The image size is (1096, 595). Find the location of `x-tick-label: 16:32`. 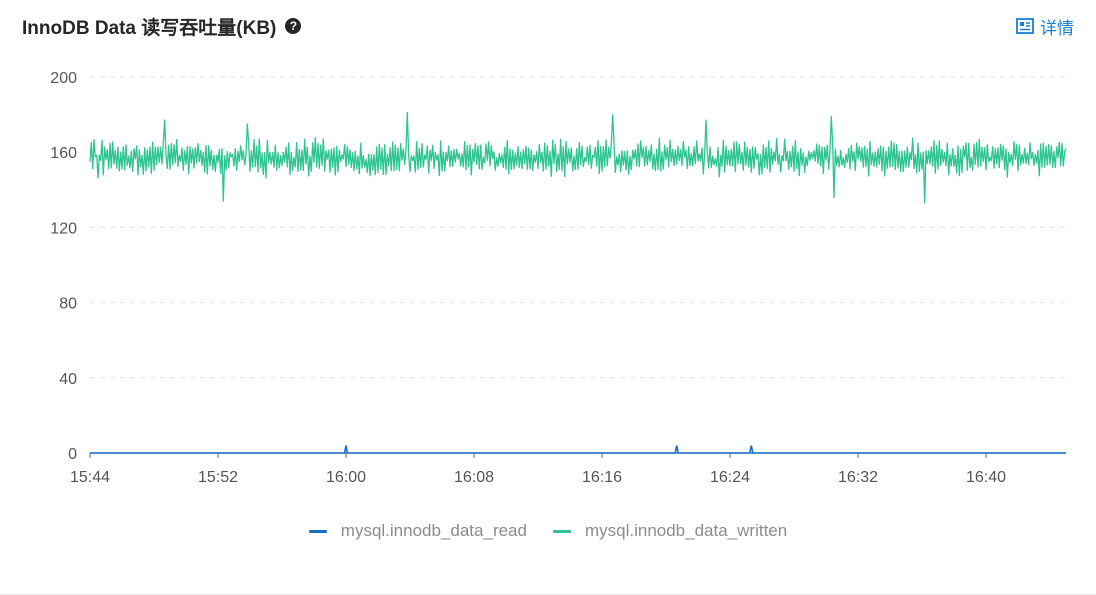

x-tick-label: 16:32 is located at coordinates (858, 477).